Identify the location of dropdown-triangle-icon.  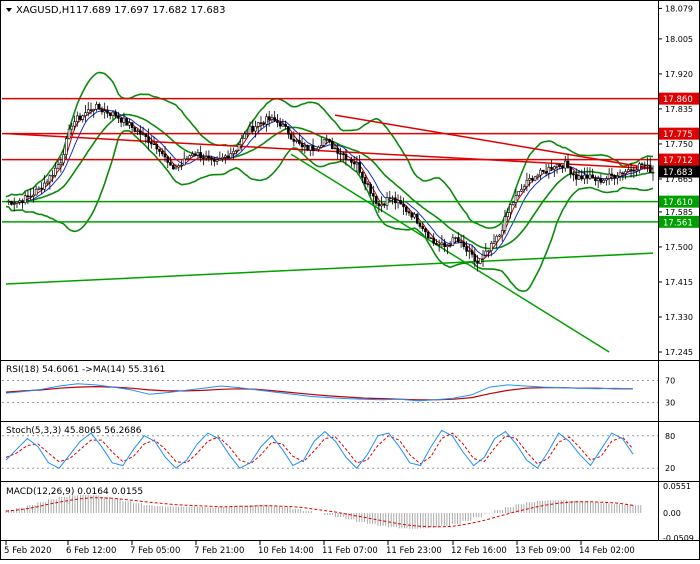
(9, 10).